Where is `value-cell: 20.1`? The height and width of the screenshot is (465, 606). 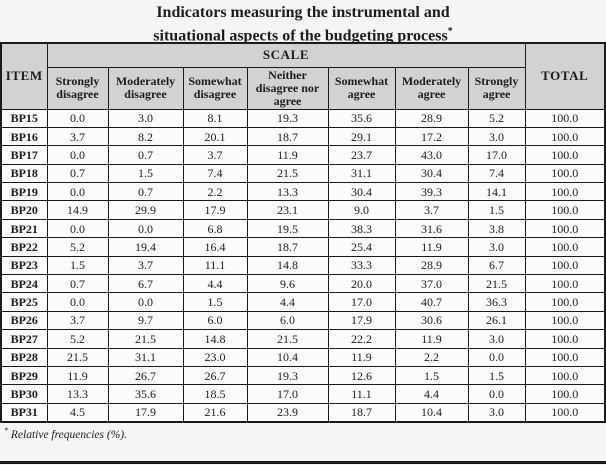
value-cell: 20.1 is located at coordinates (215, 136).